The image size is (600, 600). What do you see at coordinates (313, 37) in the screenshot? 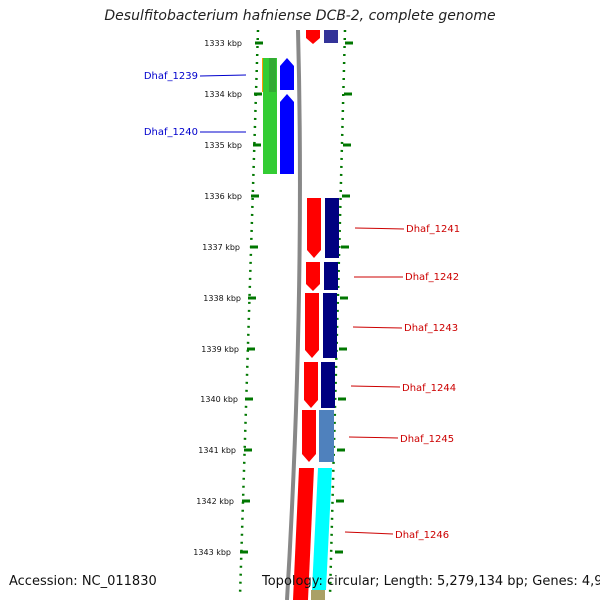
I see `gene-top-red` at bounding box center [313, 37].